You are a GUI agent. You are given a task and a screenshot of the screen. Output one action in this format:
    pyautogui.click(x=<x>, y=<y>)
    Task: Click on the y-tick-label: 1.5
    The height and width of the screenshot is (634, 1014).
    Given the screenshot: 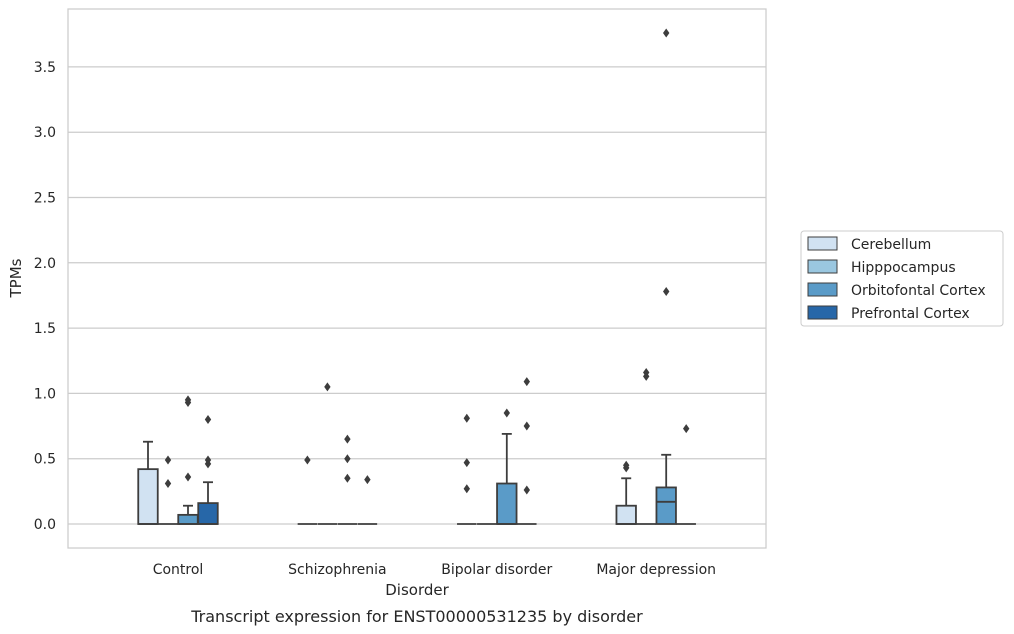 What is the action you would take?
    pyautogui.click(x=45, y=329)
    